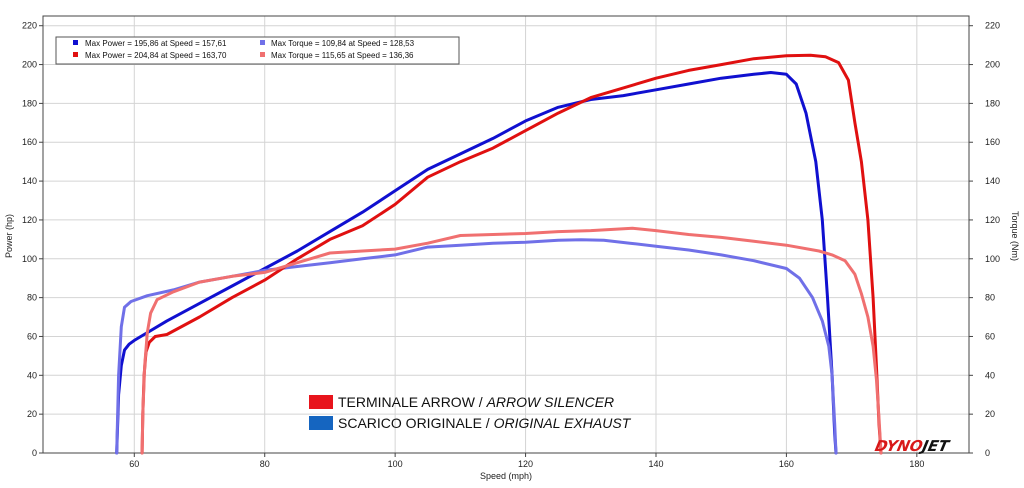  I want to click on y-tick-label-right-10: 200, so click(992, 65).